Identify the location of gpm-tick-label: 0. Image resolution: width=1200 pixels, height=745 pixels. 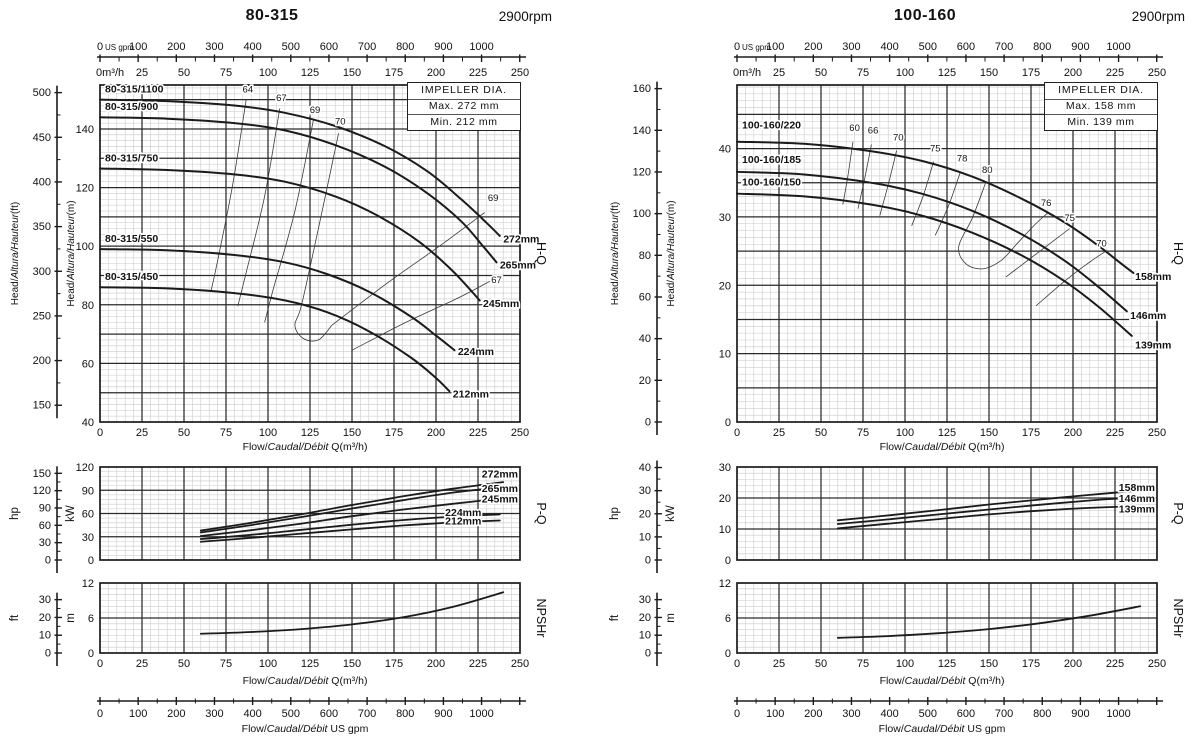
(100, 714).